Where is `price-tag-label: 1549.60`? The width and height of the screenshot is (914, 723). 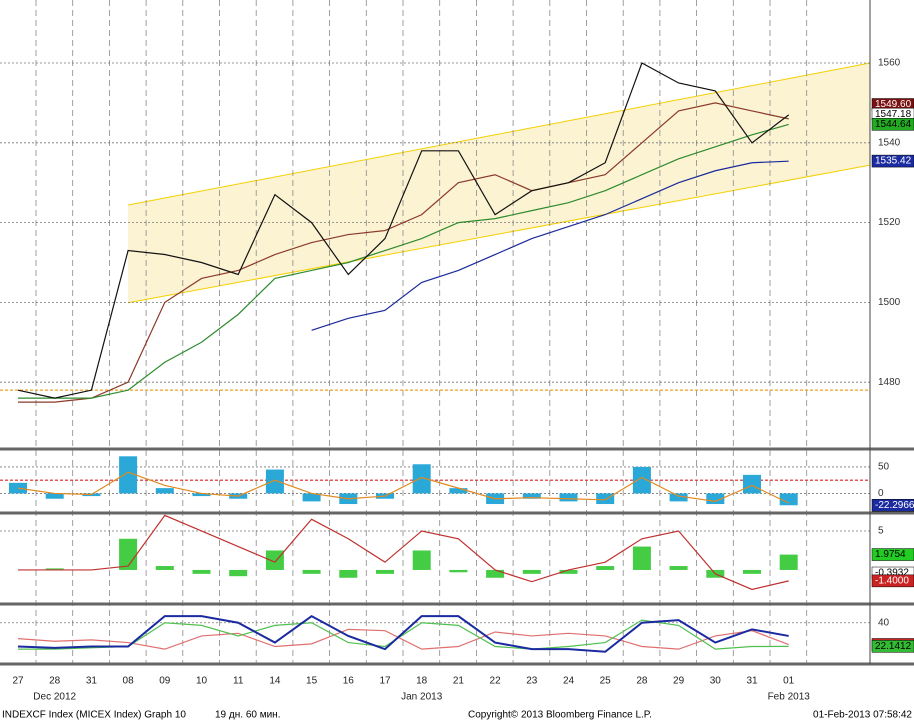
price-tag-label: 1549.60 is located at coordinates (893, 104).